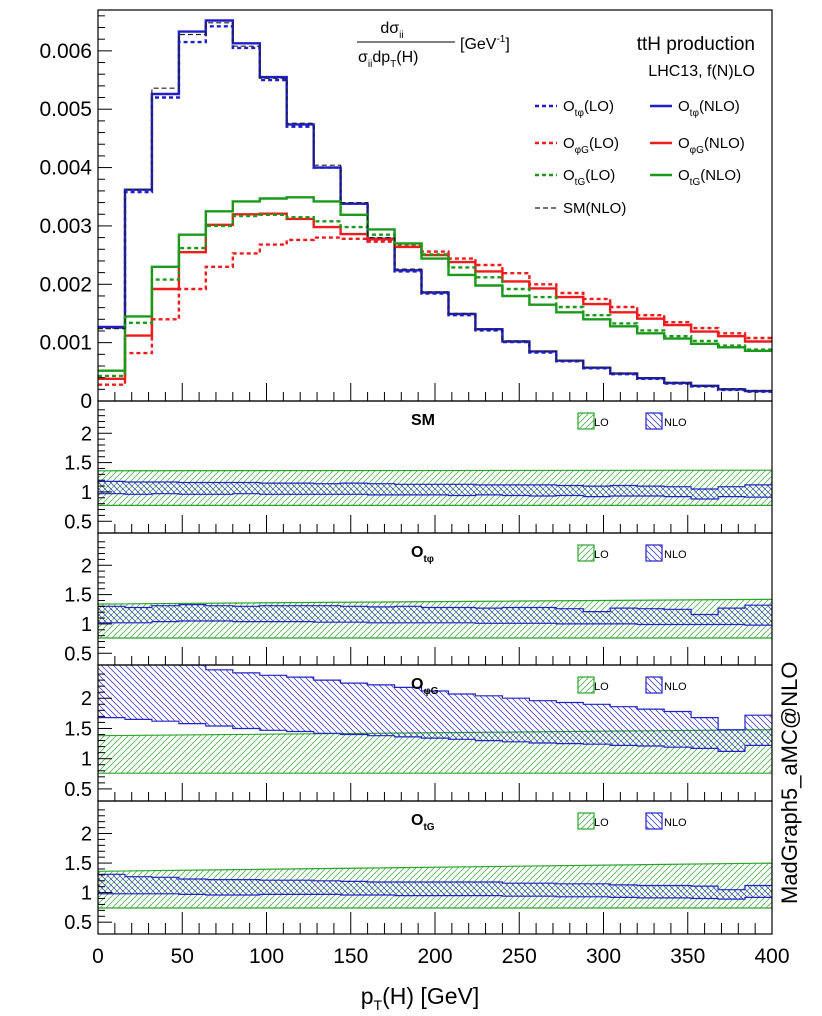 This screenshot has height=1016, width=822. I want to click on x-tick-label: 250, so click(519, 956).